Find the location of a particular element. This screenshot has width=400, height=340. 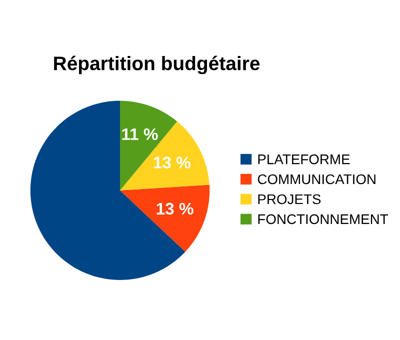

legend-label: PROJETS is located at coordinates (289, 199).